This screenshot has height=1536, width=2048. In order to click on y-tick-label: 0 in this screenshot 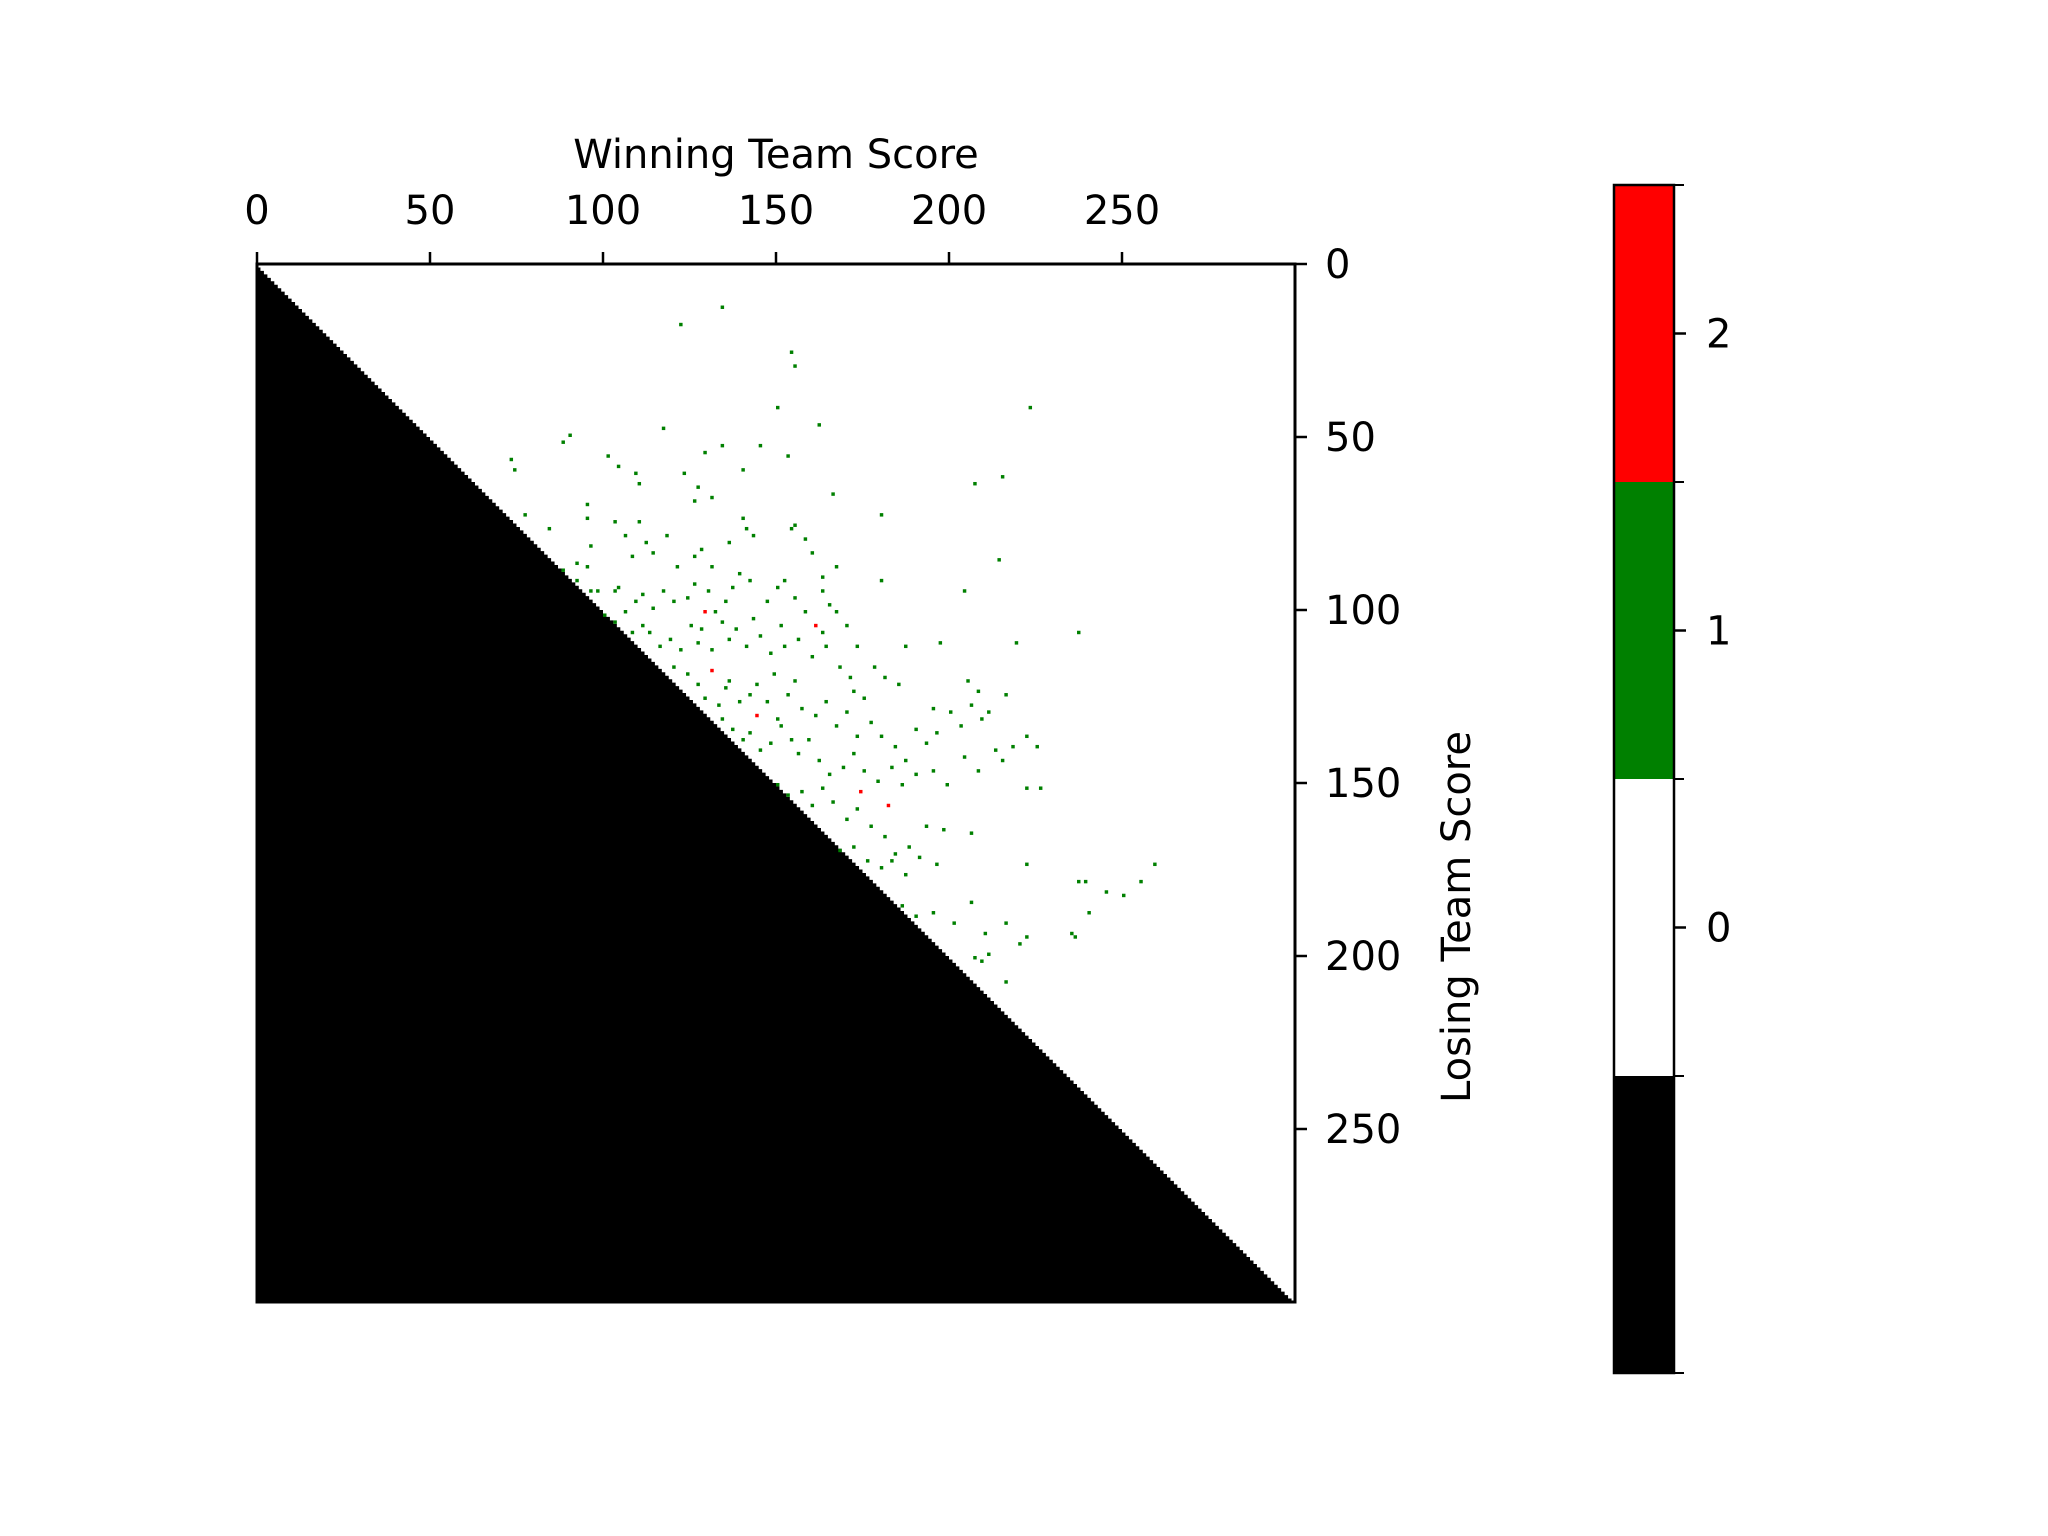, I will do `click(1337, 265)`.